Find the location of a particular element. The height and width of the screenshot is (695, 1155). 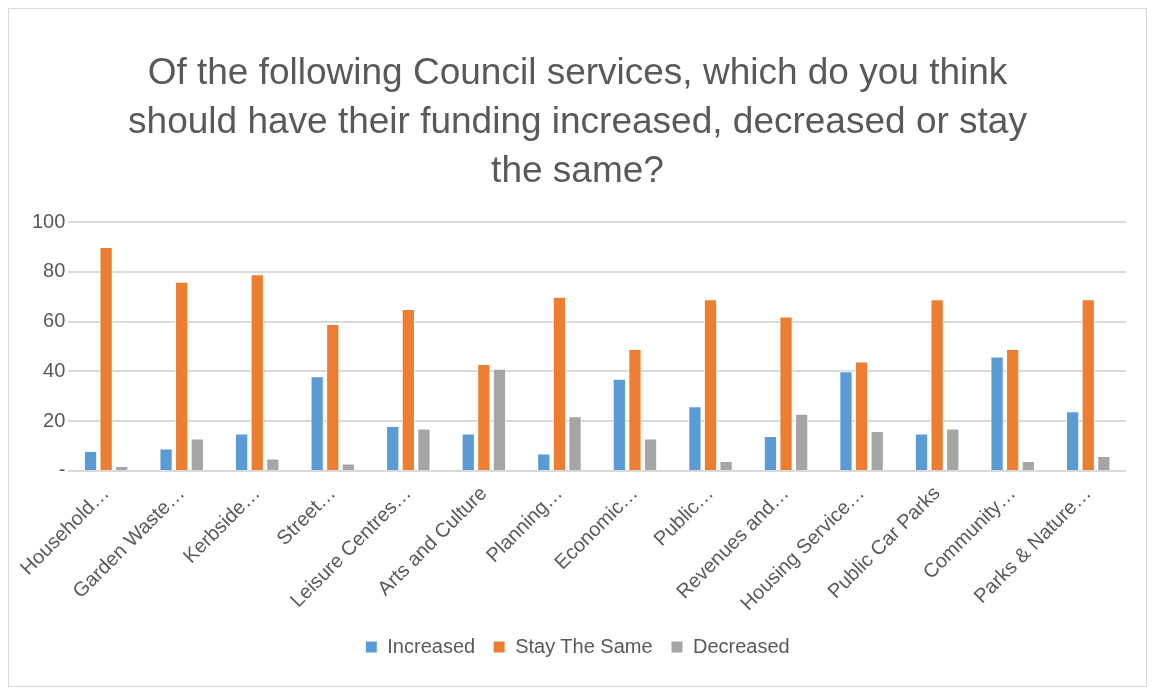

y-tick-label: 40 is located at coordinates (54, 369).